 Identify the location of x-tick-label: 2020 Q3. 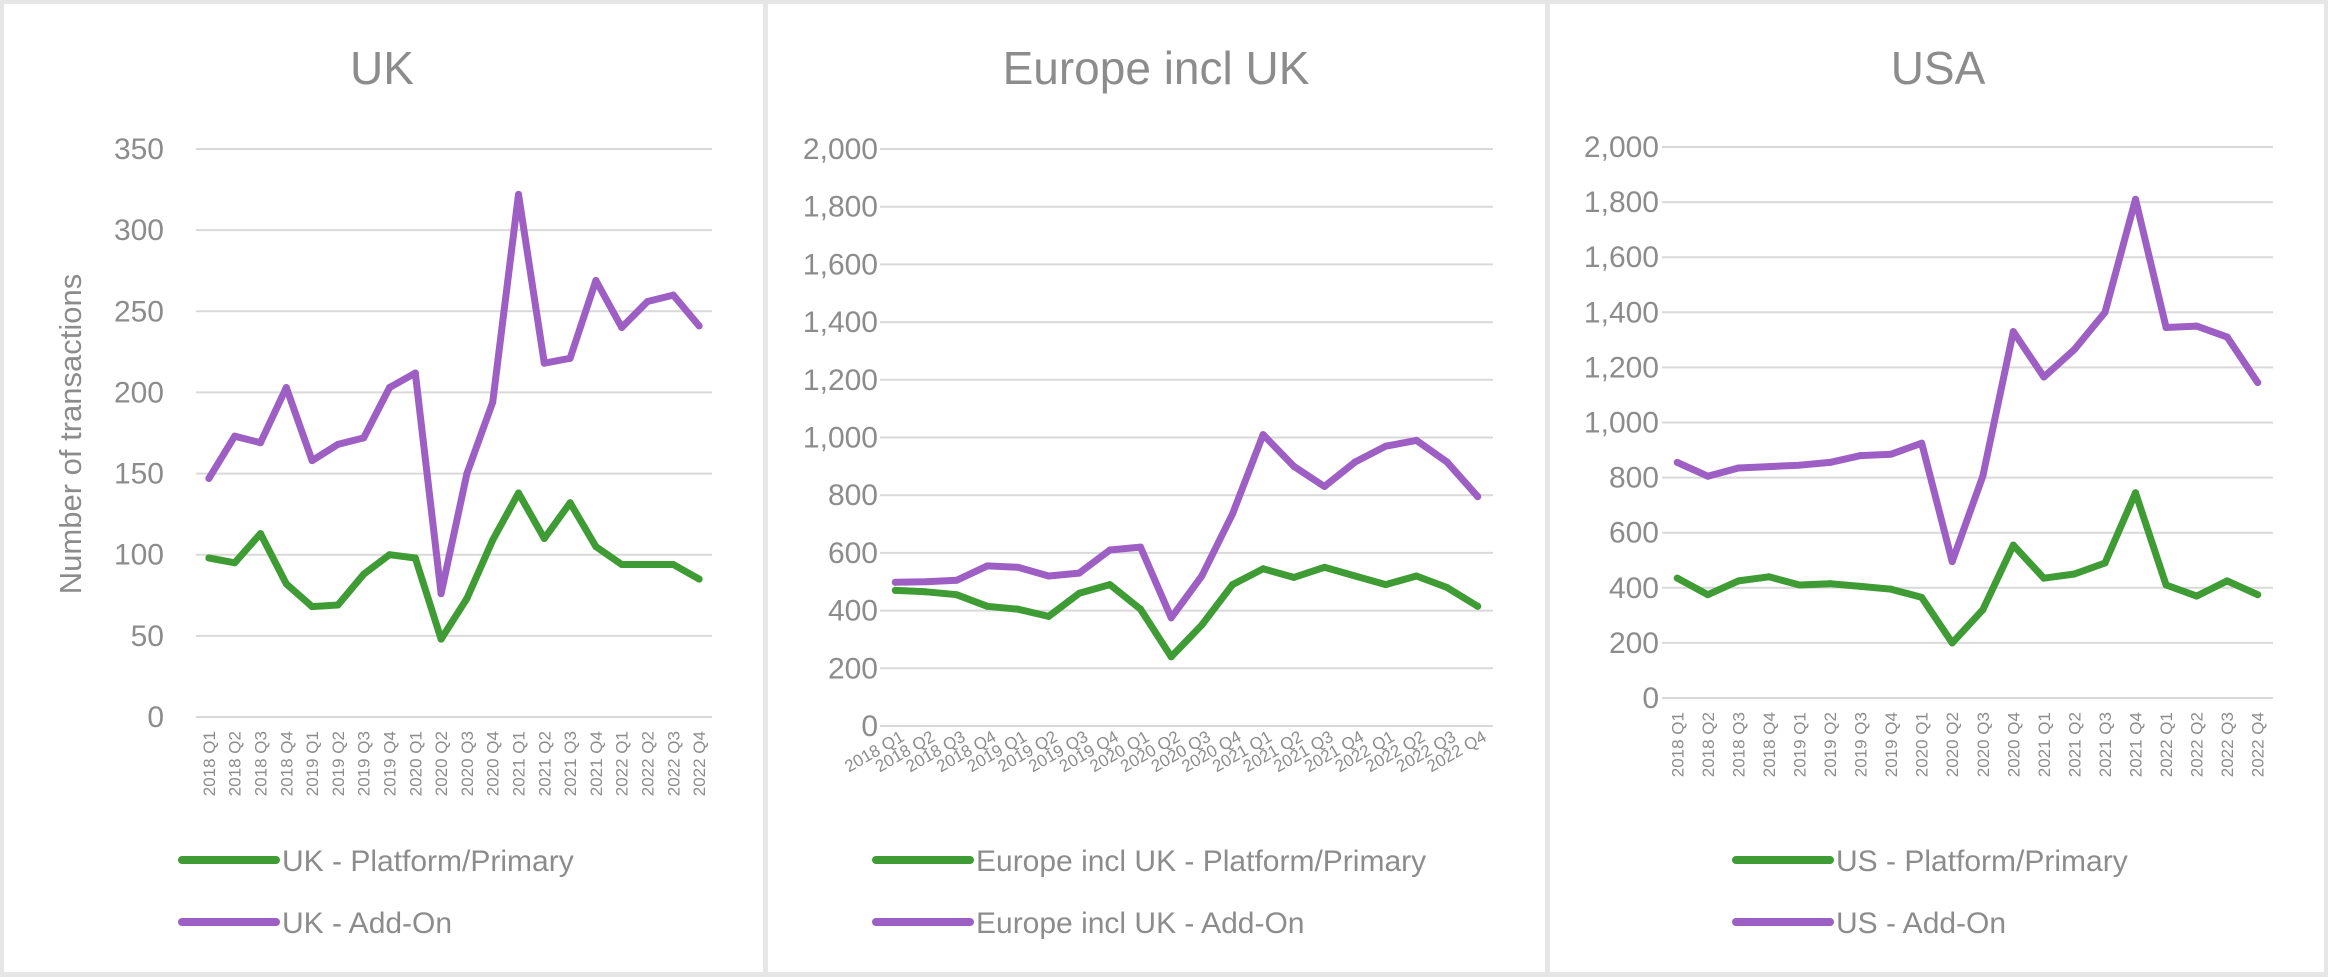
(467, 763).